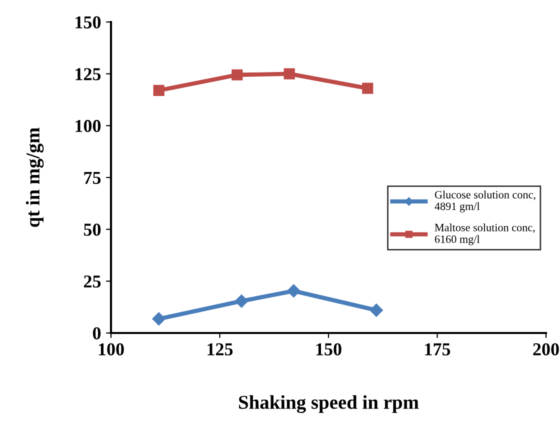 Image resolution: width=560 pixels, height=423 pixels. Describe the element at coordinates (92, 230) in the screenshot. I see `y-tick-label: 50` at that location.